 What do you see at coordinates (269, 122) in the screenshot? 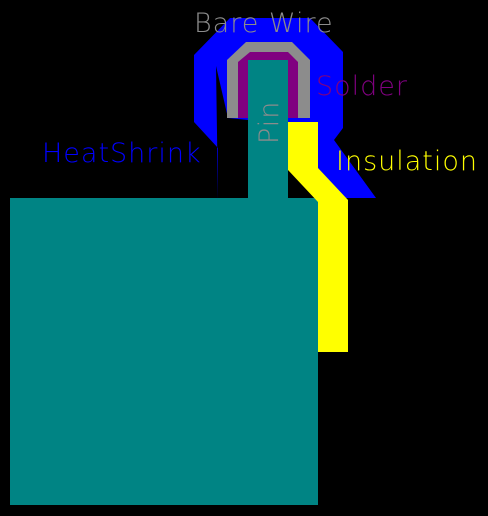
I see `pin-label: Pin` at bounding box center [269, 122].